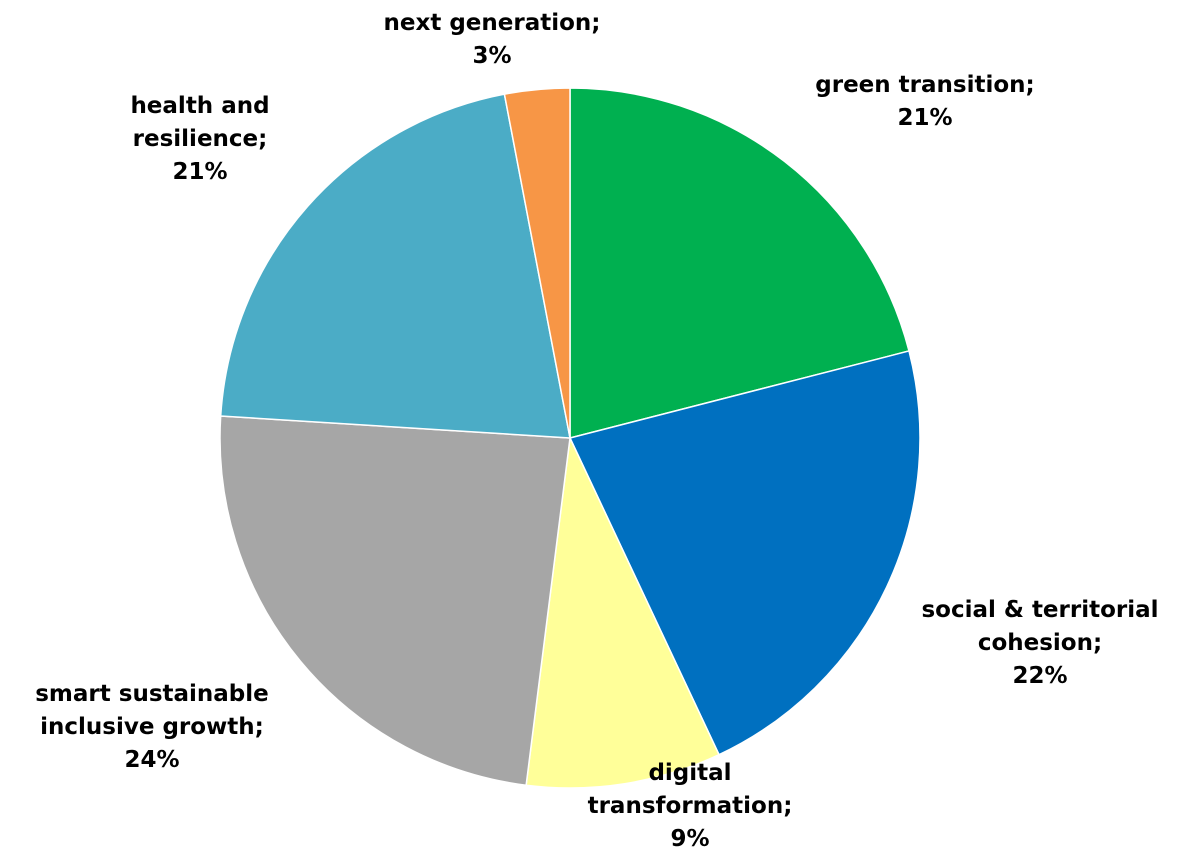  What do you see at coordinates (689, 773) in the screenshot?
I see `data-label-line: digital` at bounding box center [689, 773].